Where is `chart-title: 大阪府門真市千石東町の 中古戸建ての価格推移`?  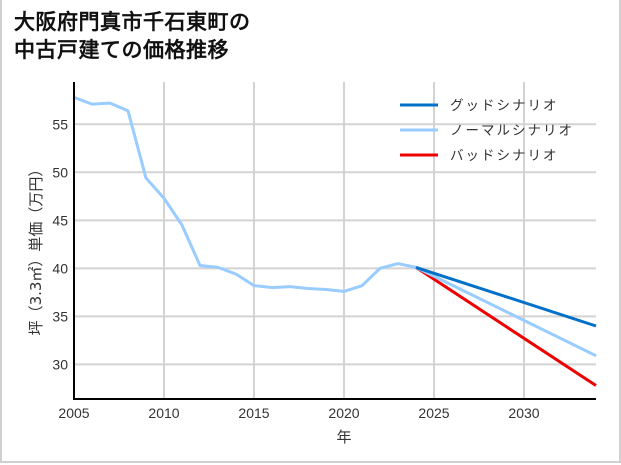 chart-title: 大阪府門真市千石東町の 中古戸建ての価格推移 is located at coordinates (132, 36).